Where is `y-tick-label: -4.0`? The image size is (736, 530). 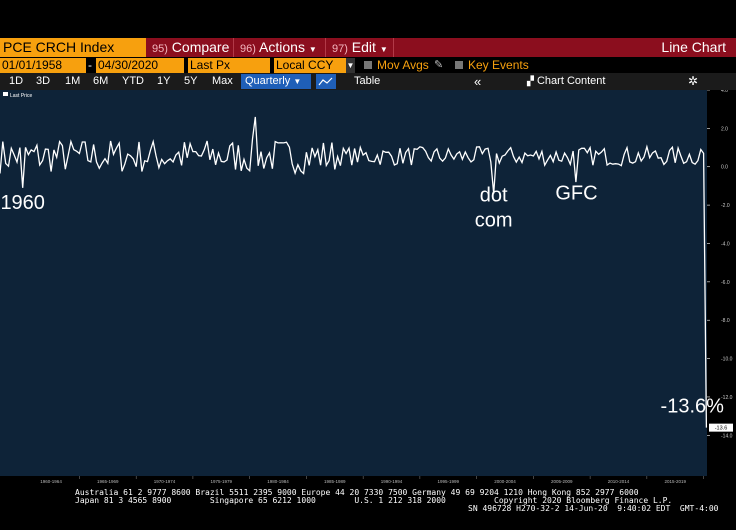
y-tick-label: -4.0 is located at coordinates (725, 244).